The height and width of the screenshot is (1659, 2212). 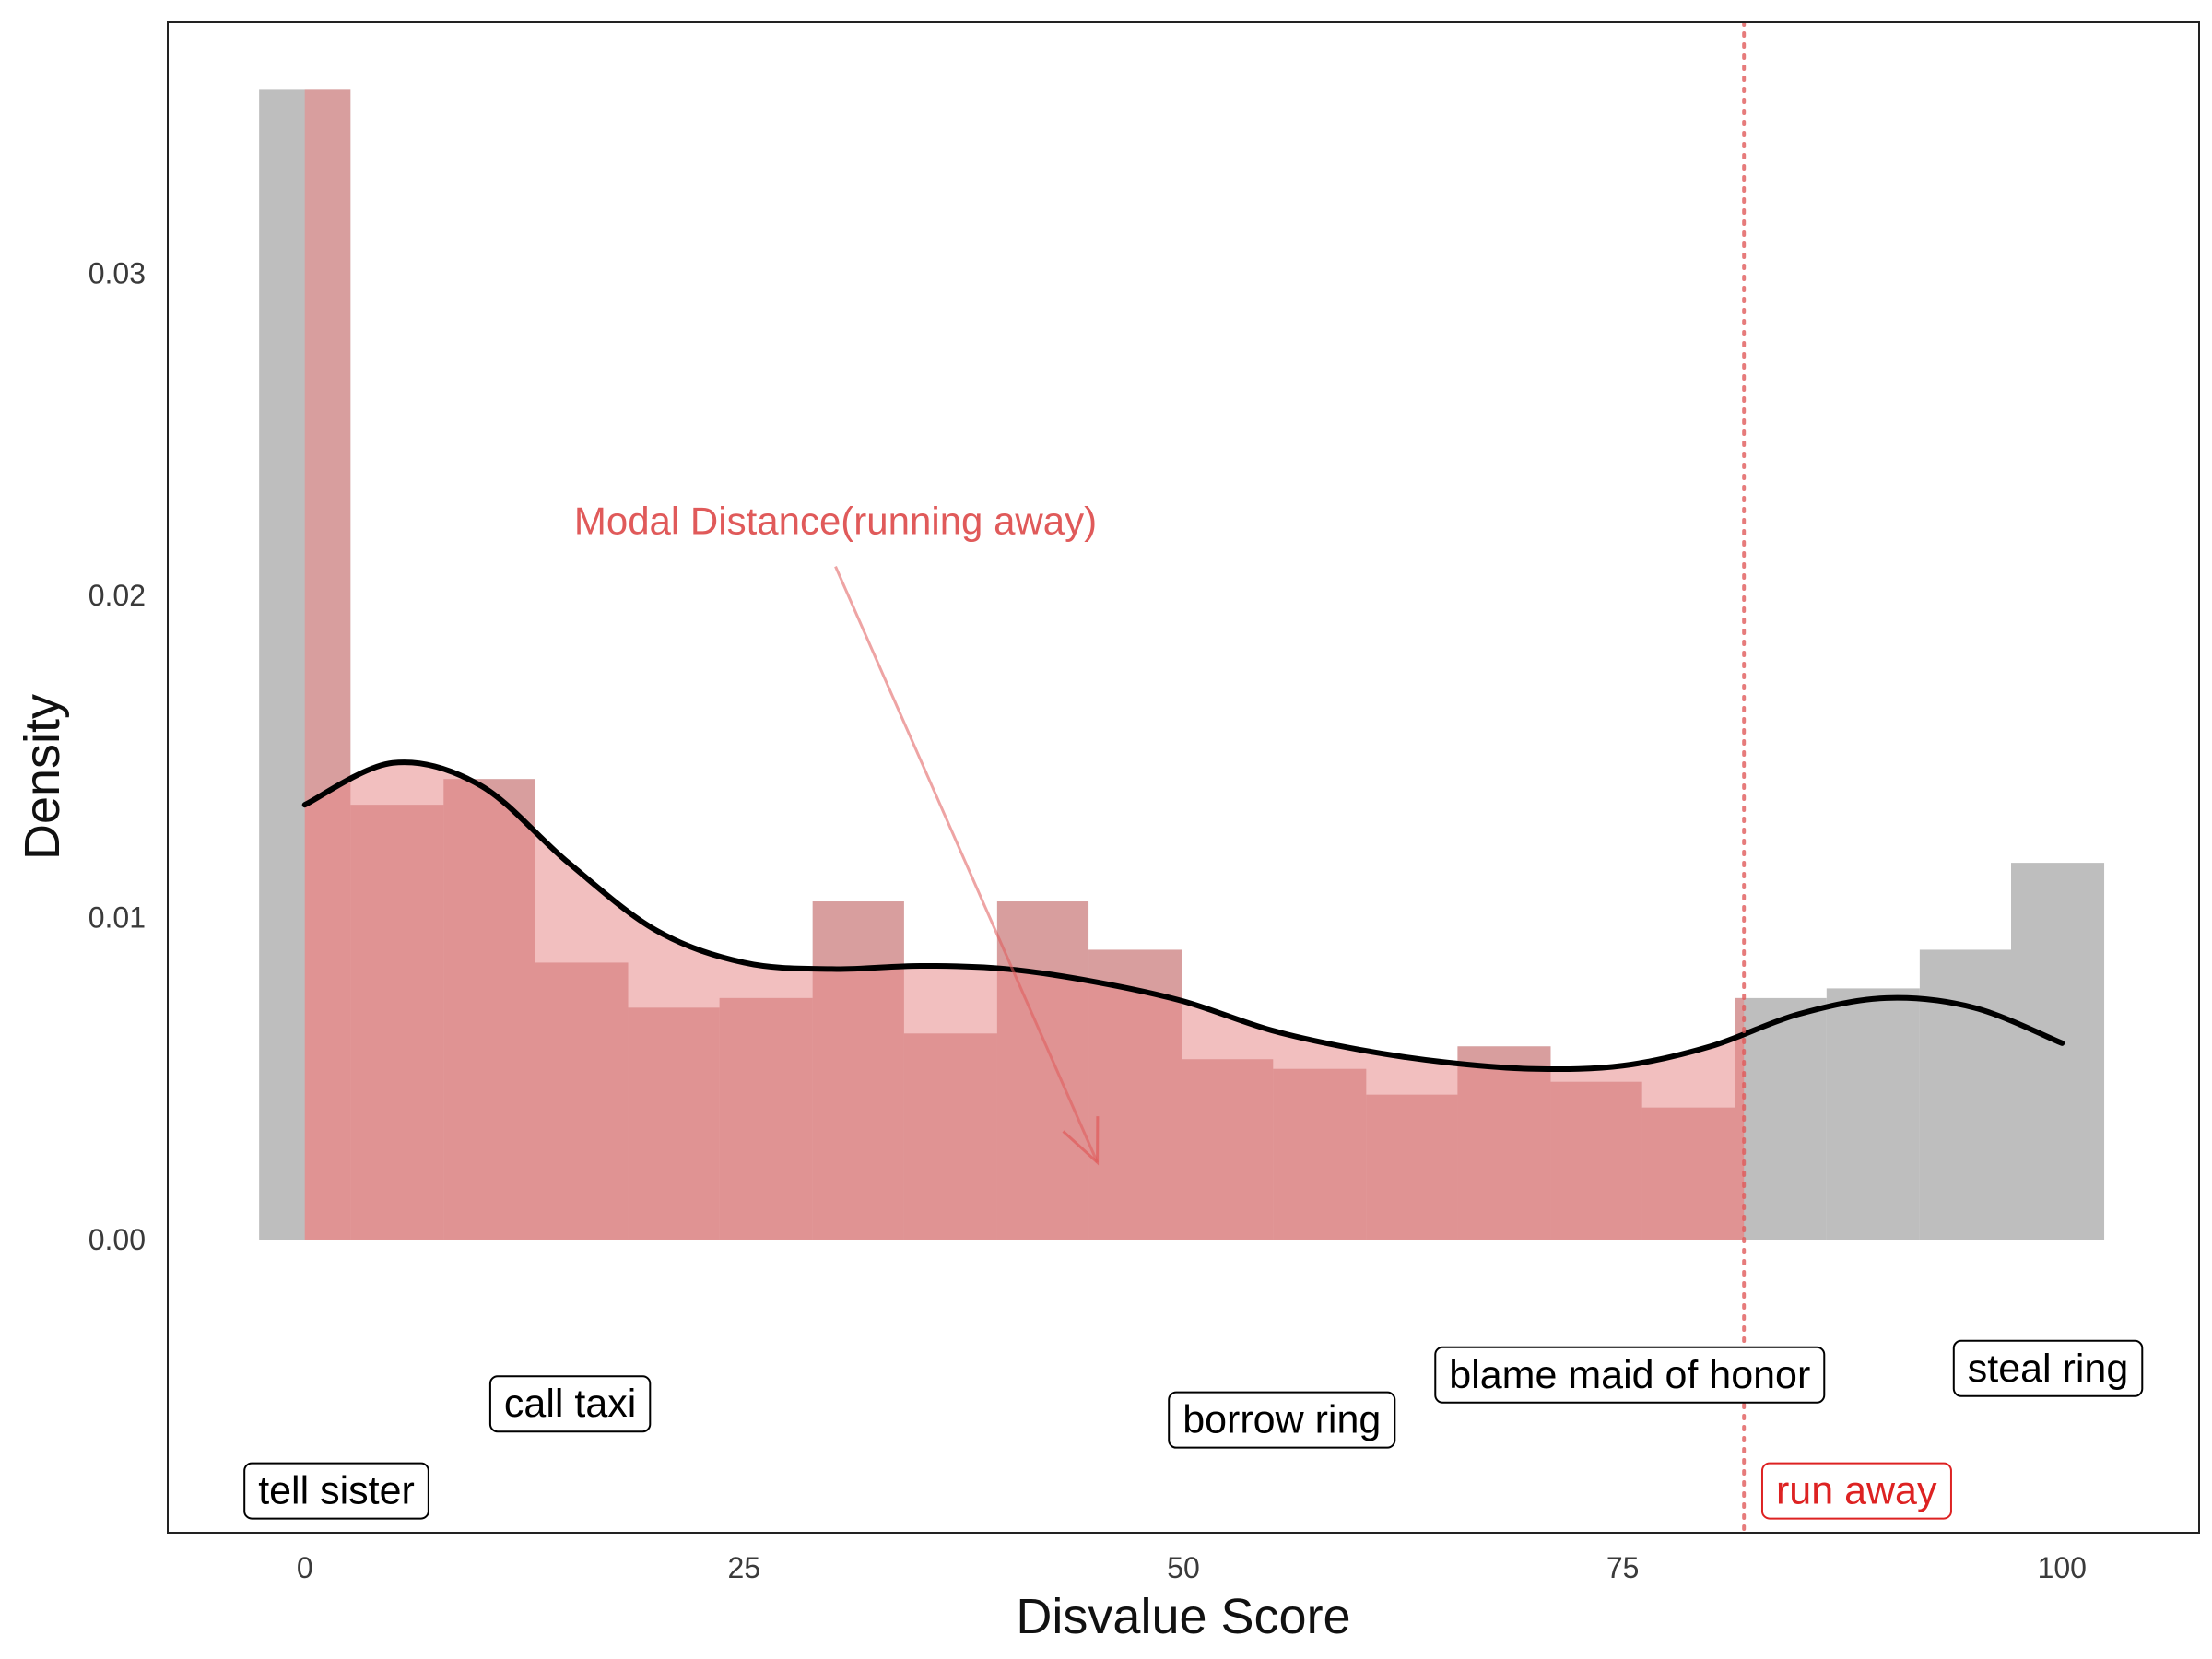 I want to click on x-axis-ticks: 0 25 50 75 100, so click(x=1192, y=1567).